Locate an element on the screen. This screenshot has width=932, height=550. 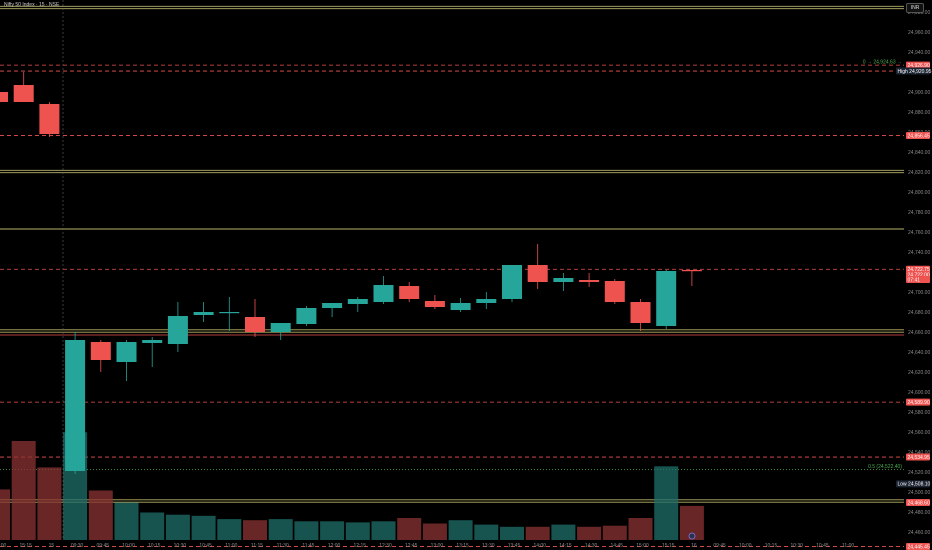
price-tag-label: 24,534.95 is located at coordinates (919, 458).